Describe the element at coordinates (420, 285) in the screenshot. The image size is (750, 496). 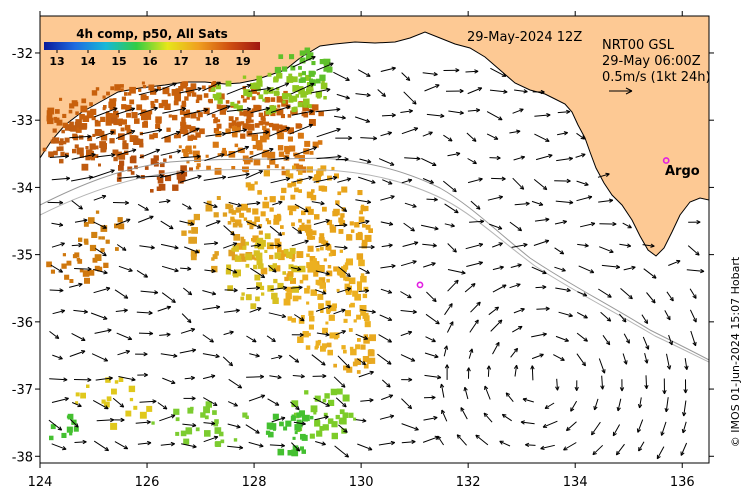
I see `argo-float-offshore` at that location.